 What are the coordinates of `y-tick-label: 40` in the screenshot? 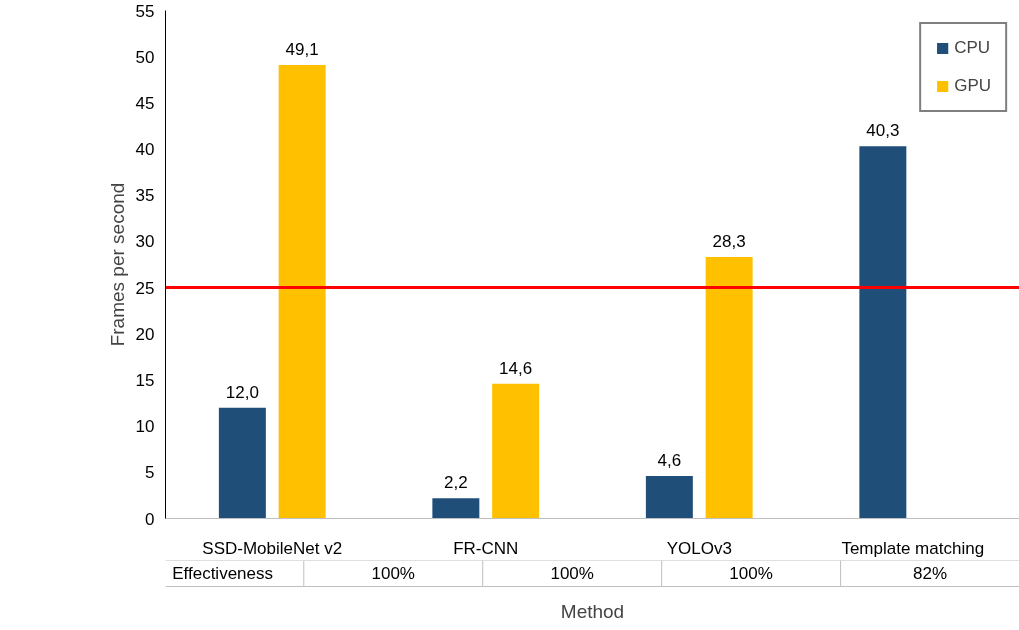 It's located at (145, 150).